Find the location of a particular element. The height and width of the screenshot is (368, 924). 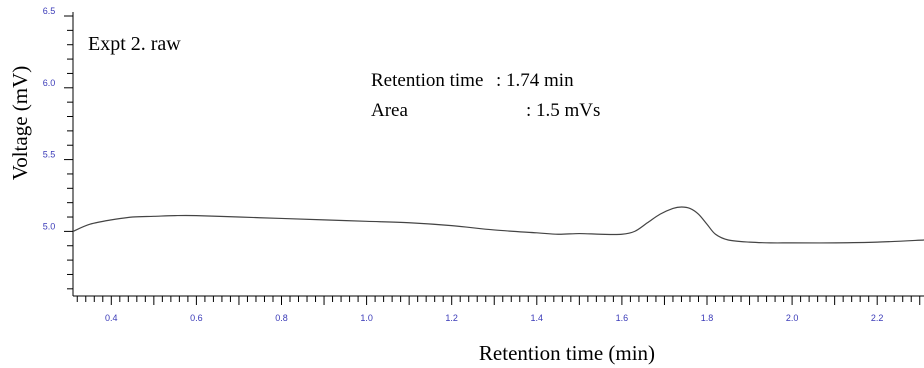

y-axis-label: Voltage (mV) is located at coordinates (20, 123).